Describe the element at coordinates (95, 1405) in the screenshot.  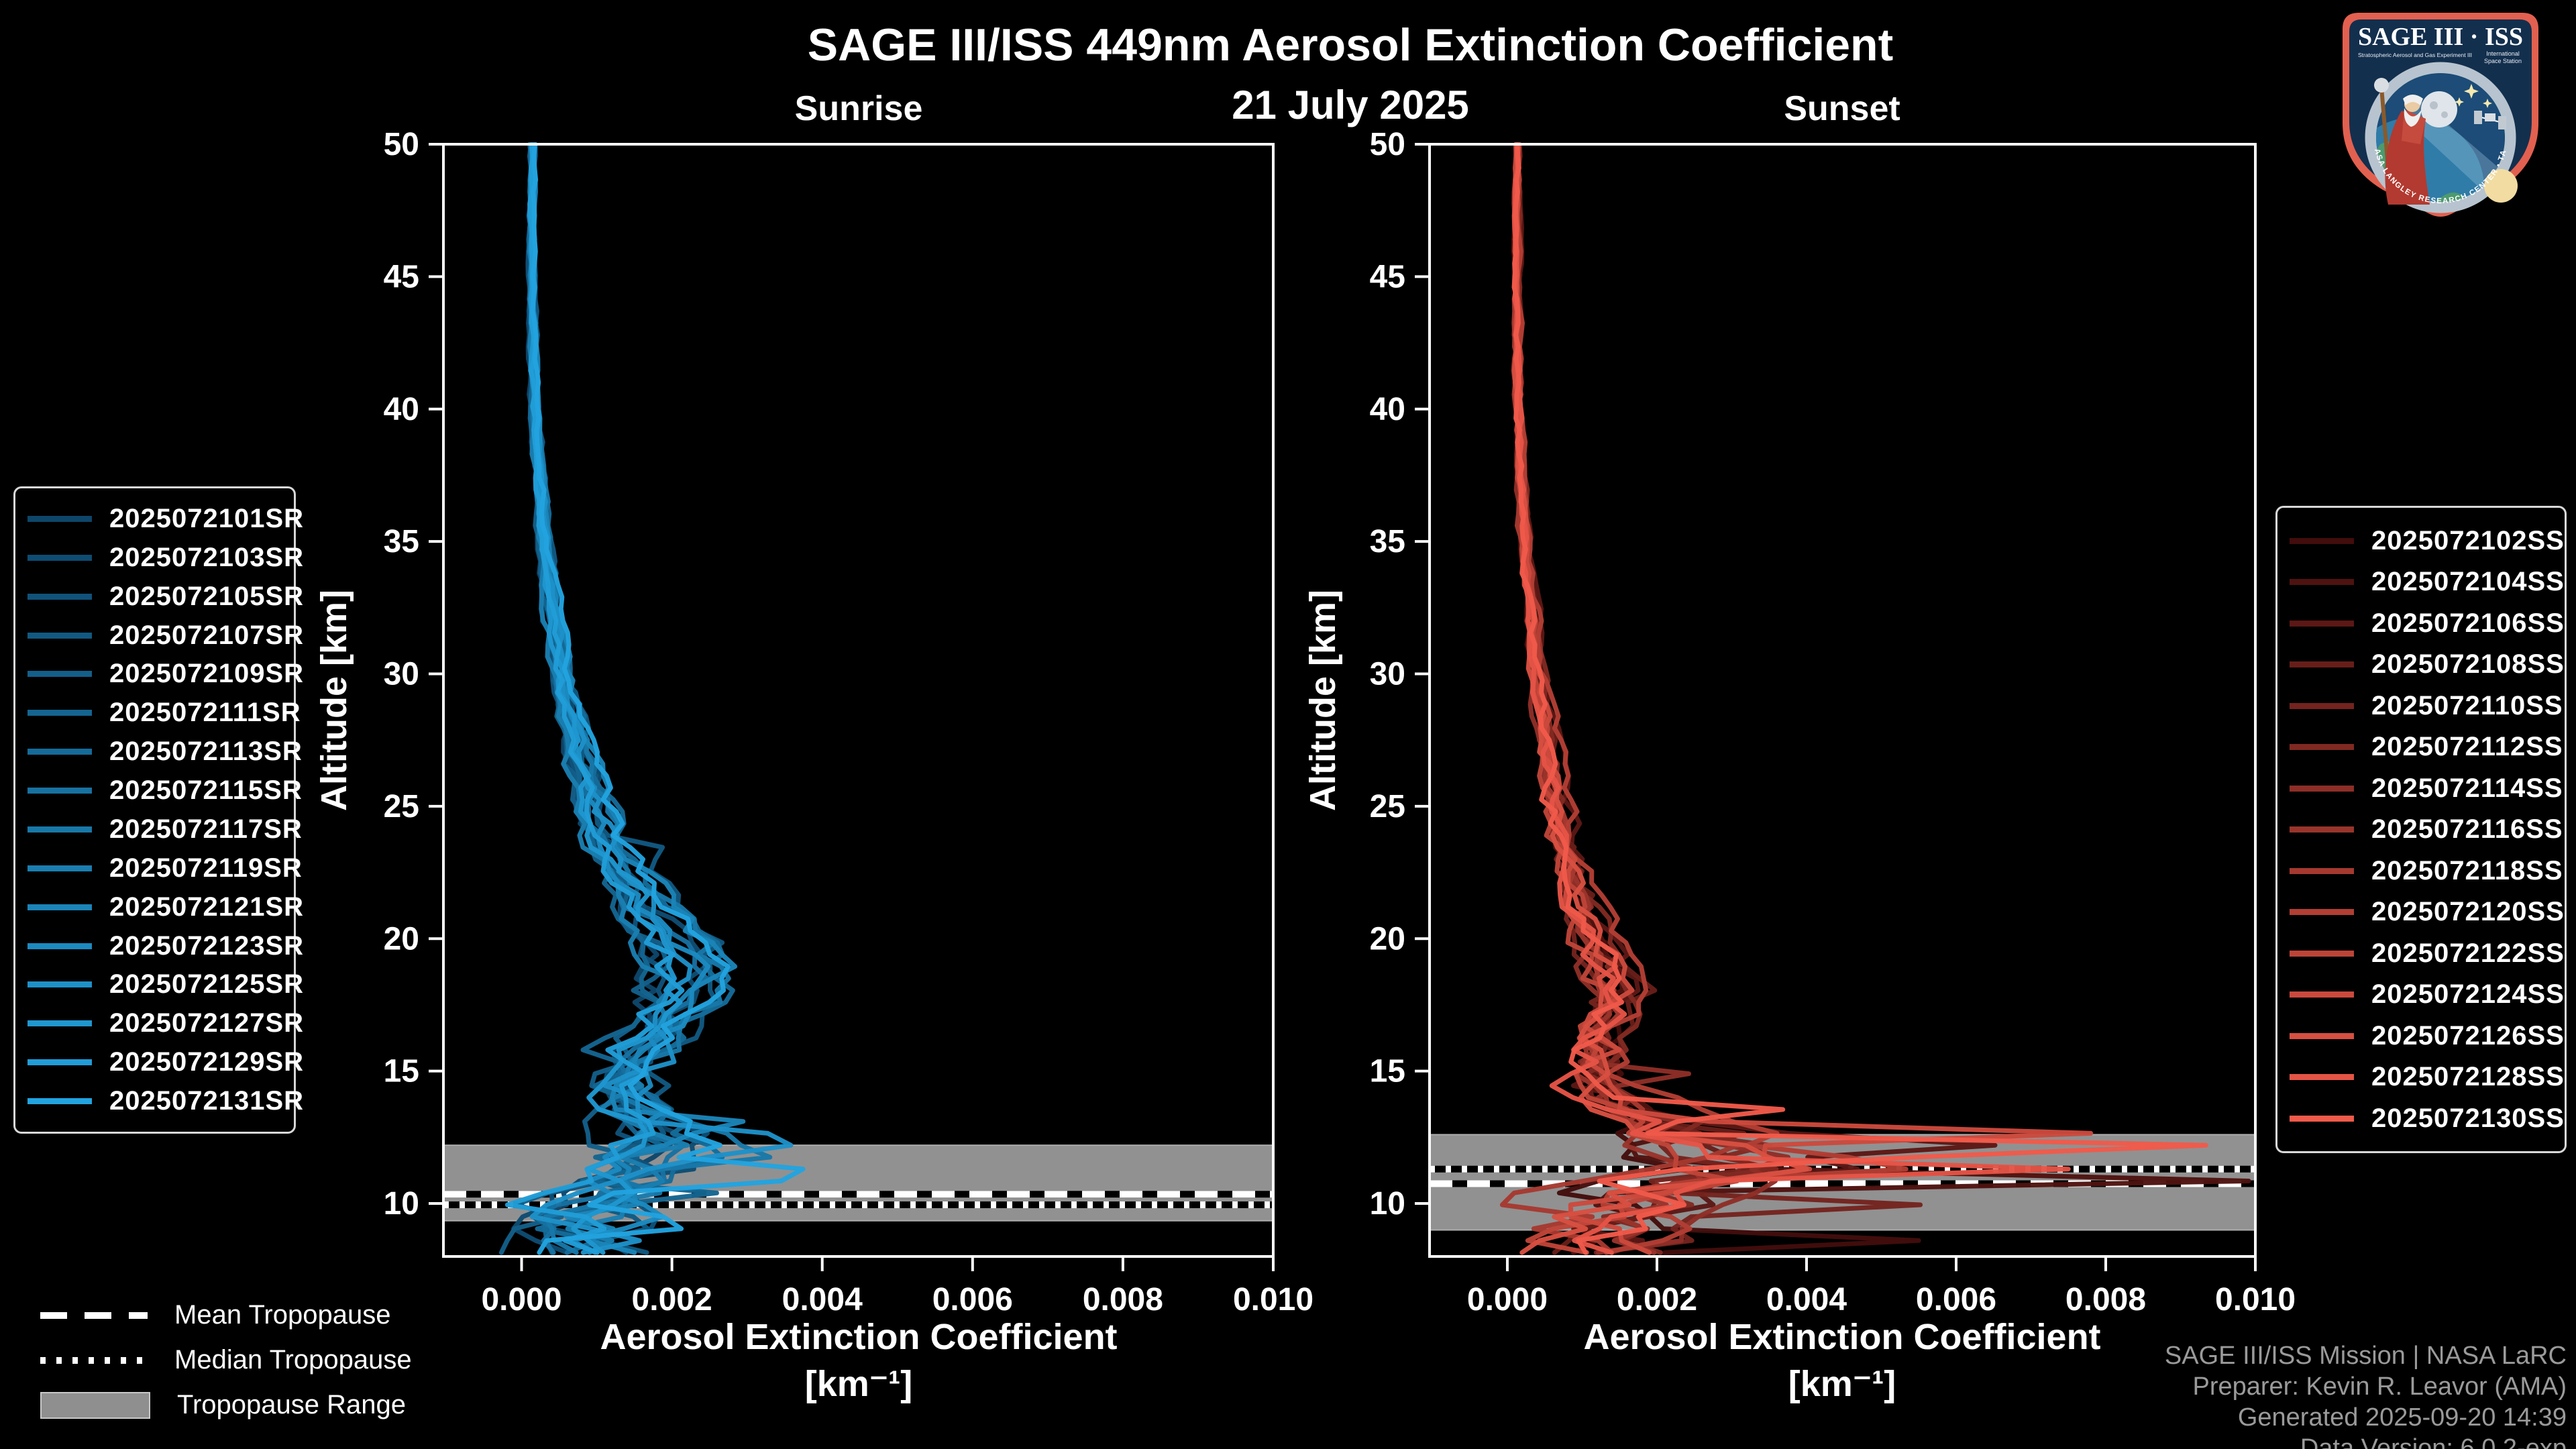
I see `tropopause-range-swatch-icon` at that location.